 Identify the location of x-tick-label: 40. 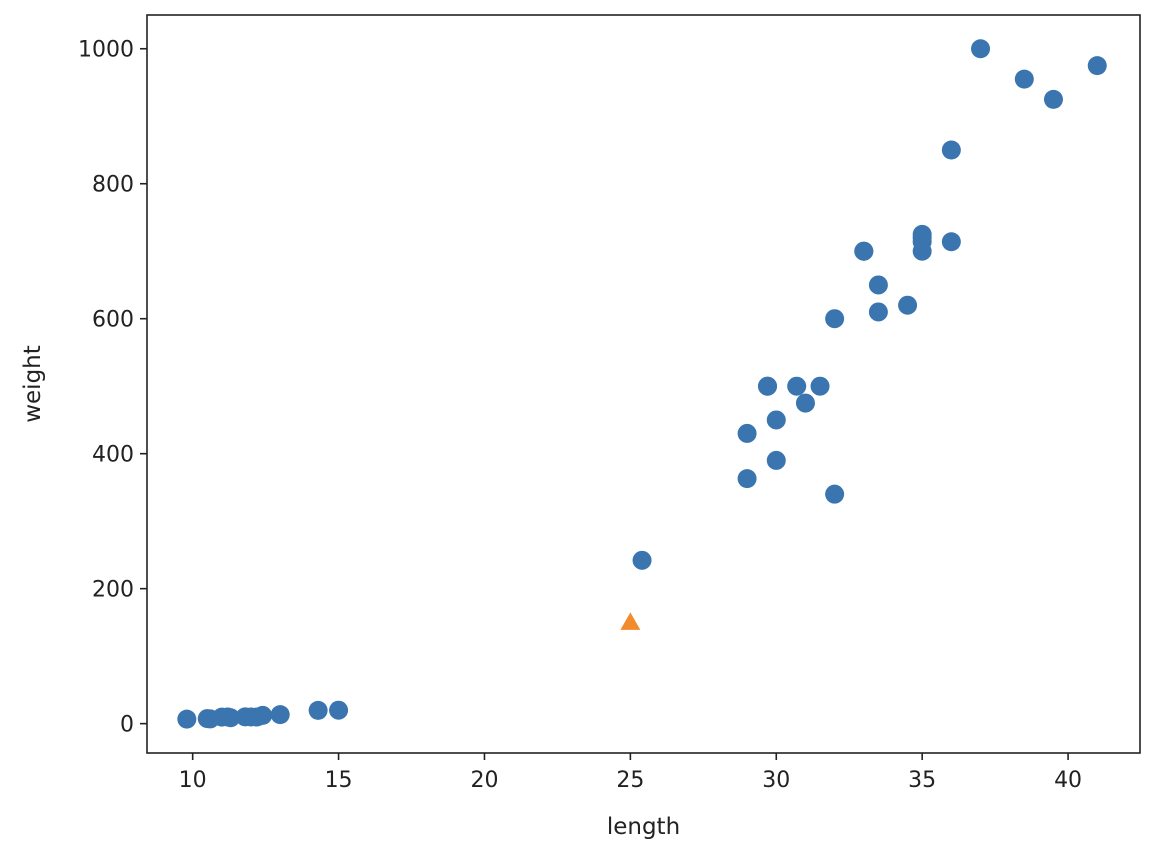
(1068, 780).